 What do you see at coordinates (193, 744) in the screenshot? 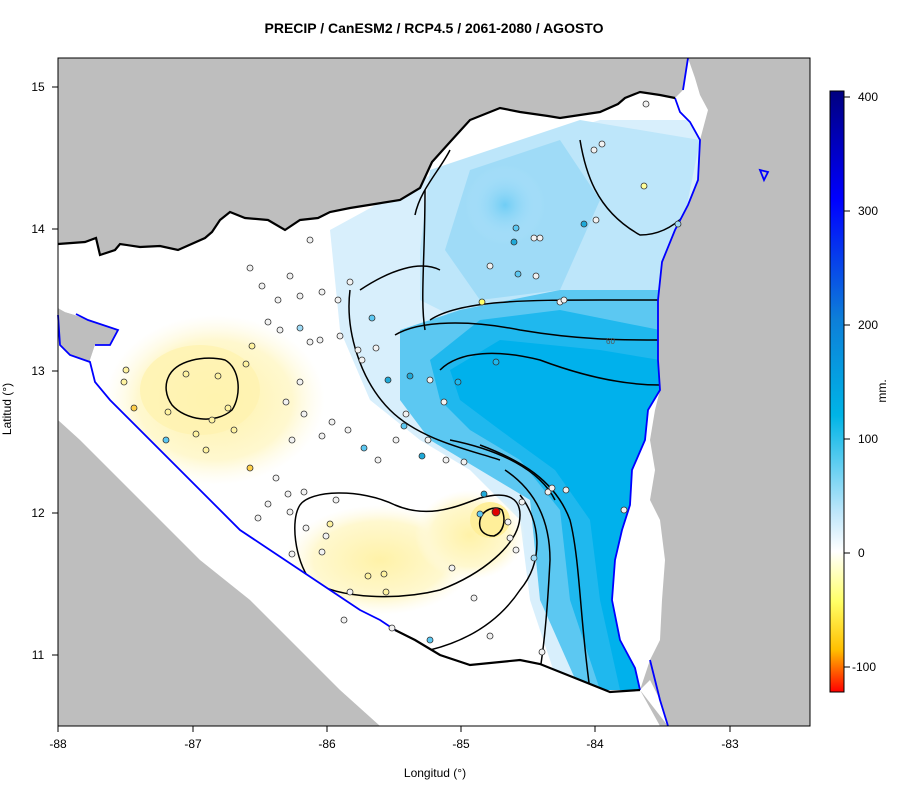
I see `x-tick-label: -87` at bounding box center [193, 744].